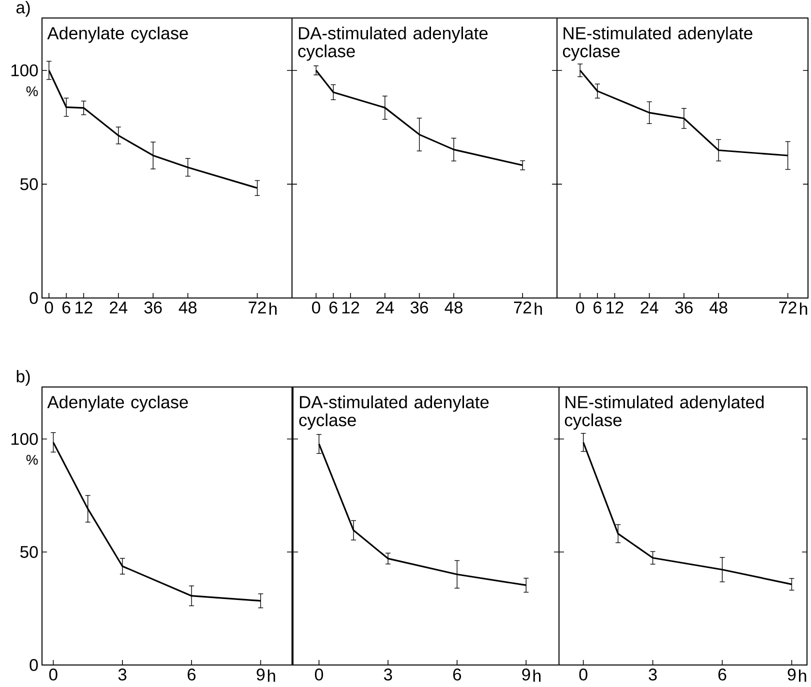  I want to click on text: a), so click(23, 9).